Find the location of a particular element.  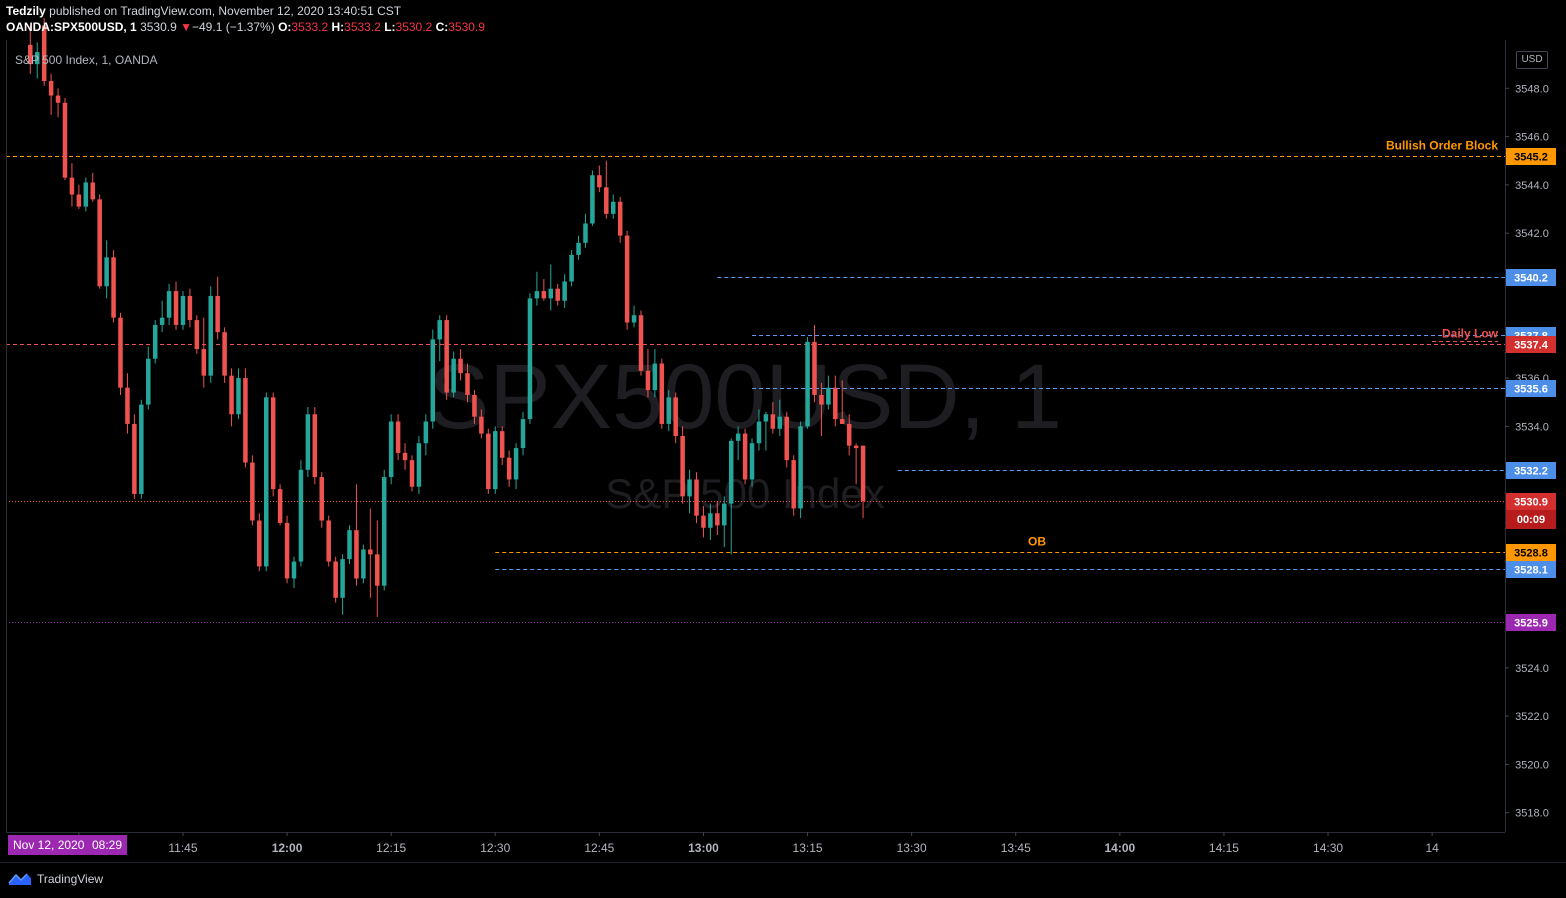

price-tick-label: 3534.0 is located at coordinates (1532, 427).